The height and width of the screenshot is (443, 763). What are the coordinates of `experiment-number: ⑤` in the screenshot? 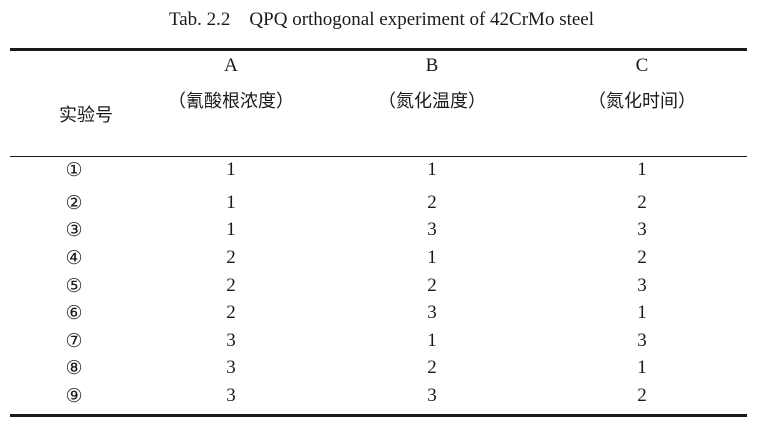 It's located at (74, 286).